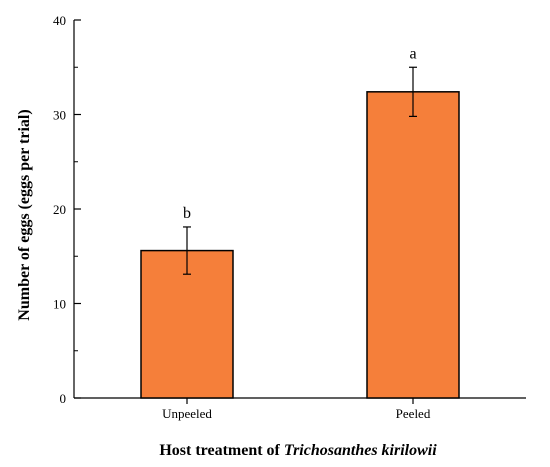 This screenshot has height=467, width=550. Describe the element at coordinates (413, 413) in the screenshot. I see `x-tick-label: Peeled` at that location.